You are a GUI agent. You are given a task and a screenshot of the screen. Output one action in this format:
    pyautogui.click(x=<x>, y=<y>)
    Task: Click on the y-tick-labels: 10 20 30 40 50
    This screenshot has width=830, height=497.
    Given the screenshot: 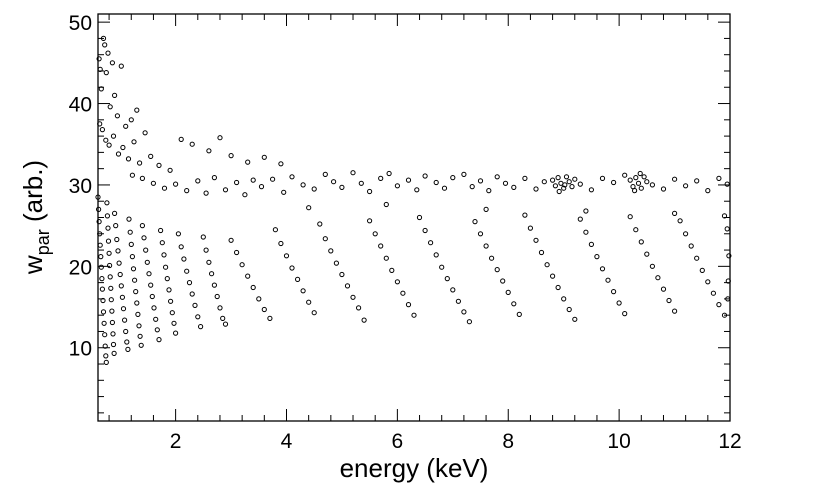 What is the action you would take?
    pyautogui.click(x=80, y=186)
    